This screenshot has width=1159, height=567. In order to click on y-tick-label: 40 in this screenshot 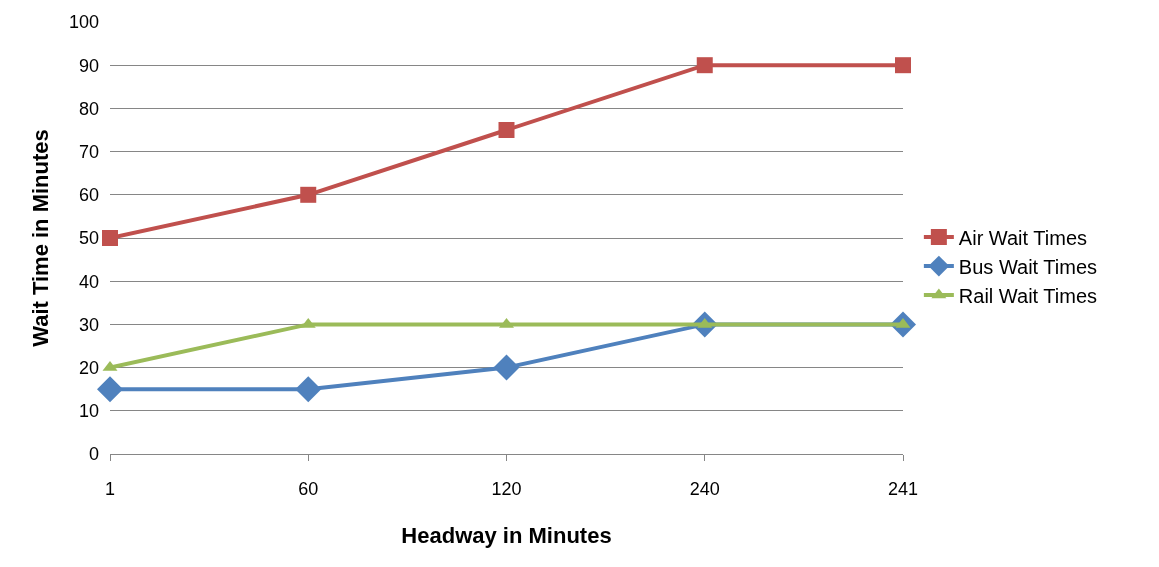, I will do `click(88, 281)`.